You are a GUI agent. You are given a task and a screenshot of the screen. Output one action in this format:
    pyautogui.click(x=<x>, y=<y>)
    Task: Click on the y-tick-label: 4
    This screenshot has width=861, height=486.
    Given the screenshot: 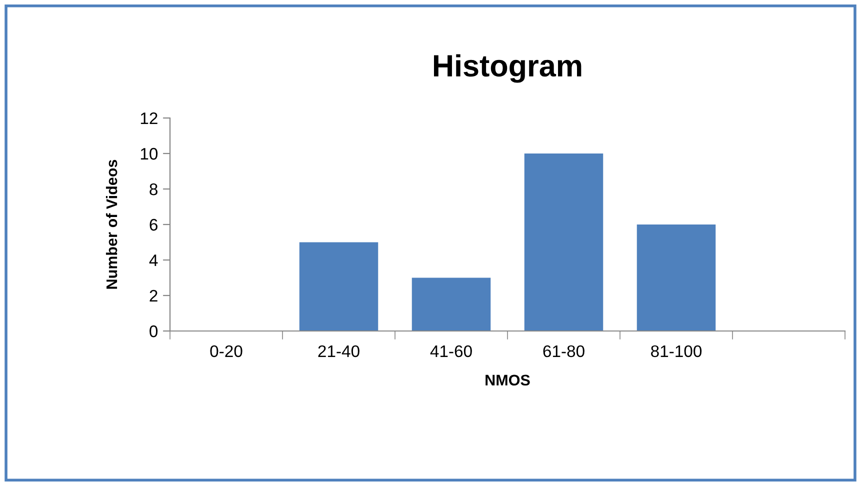 What is the action you would take?
    pyautogui.click(x=153, y=260)
    